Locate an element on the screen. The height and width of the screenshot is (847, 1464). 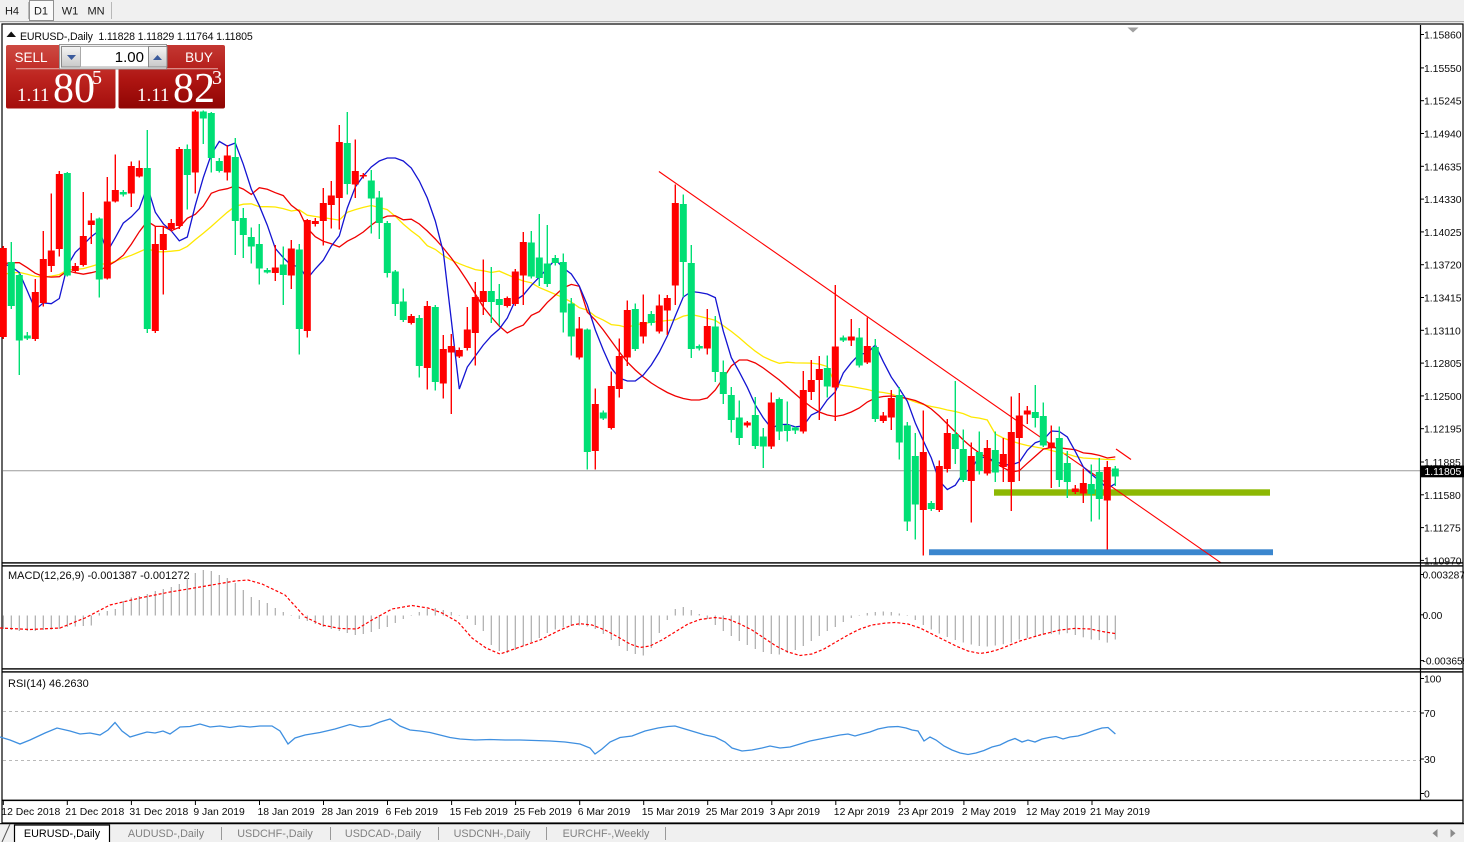
svg-text: 5 is located at coordinates (97, 78).